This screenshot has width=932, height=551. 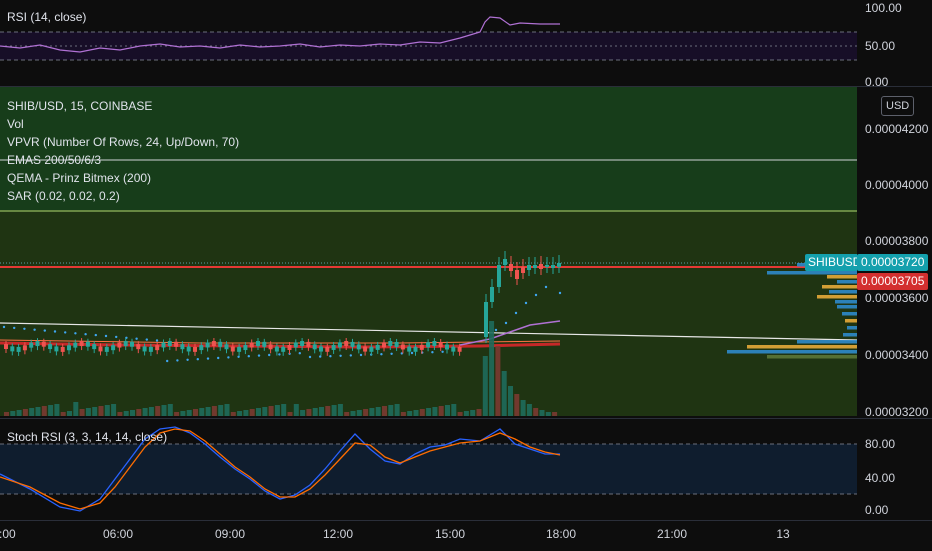 I want to click on rsi-pane: RSI (14, close), so click(x=428, y=42).